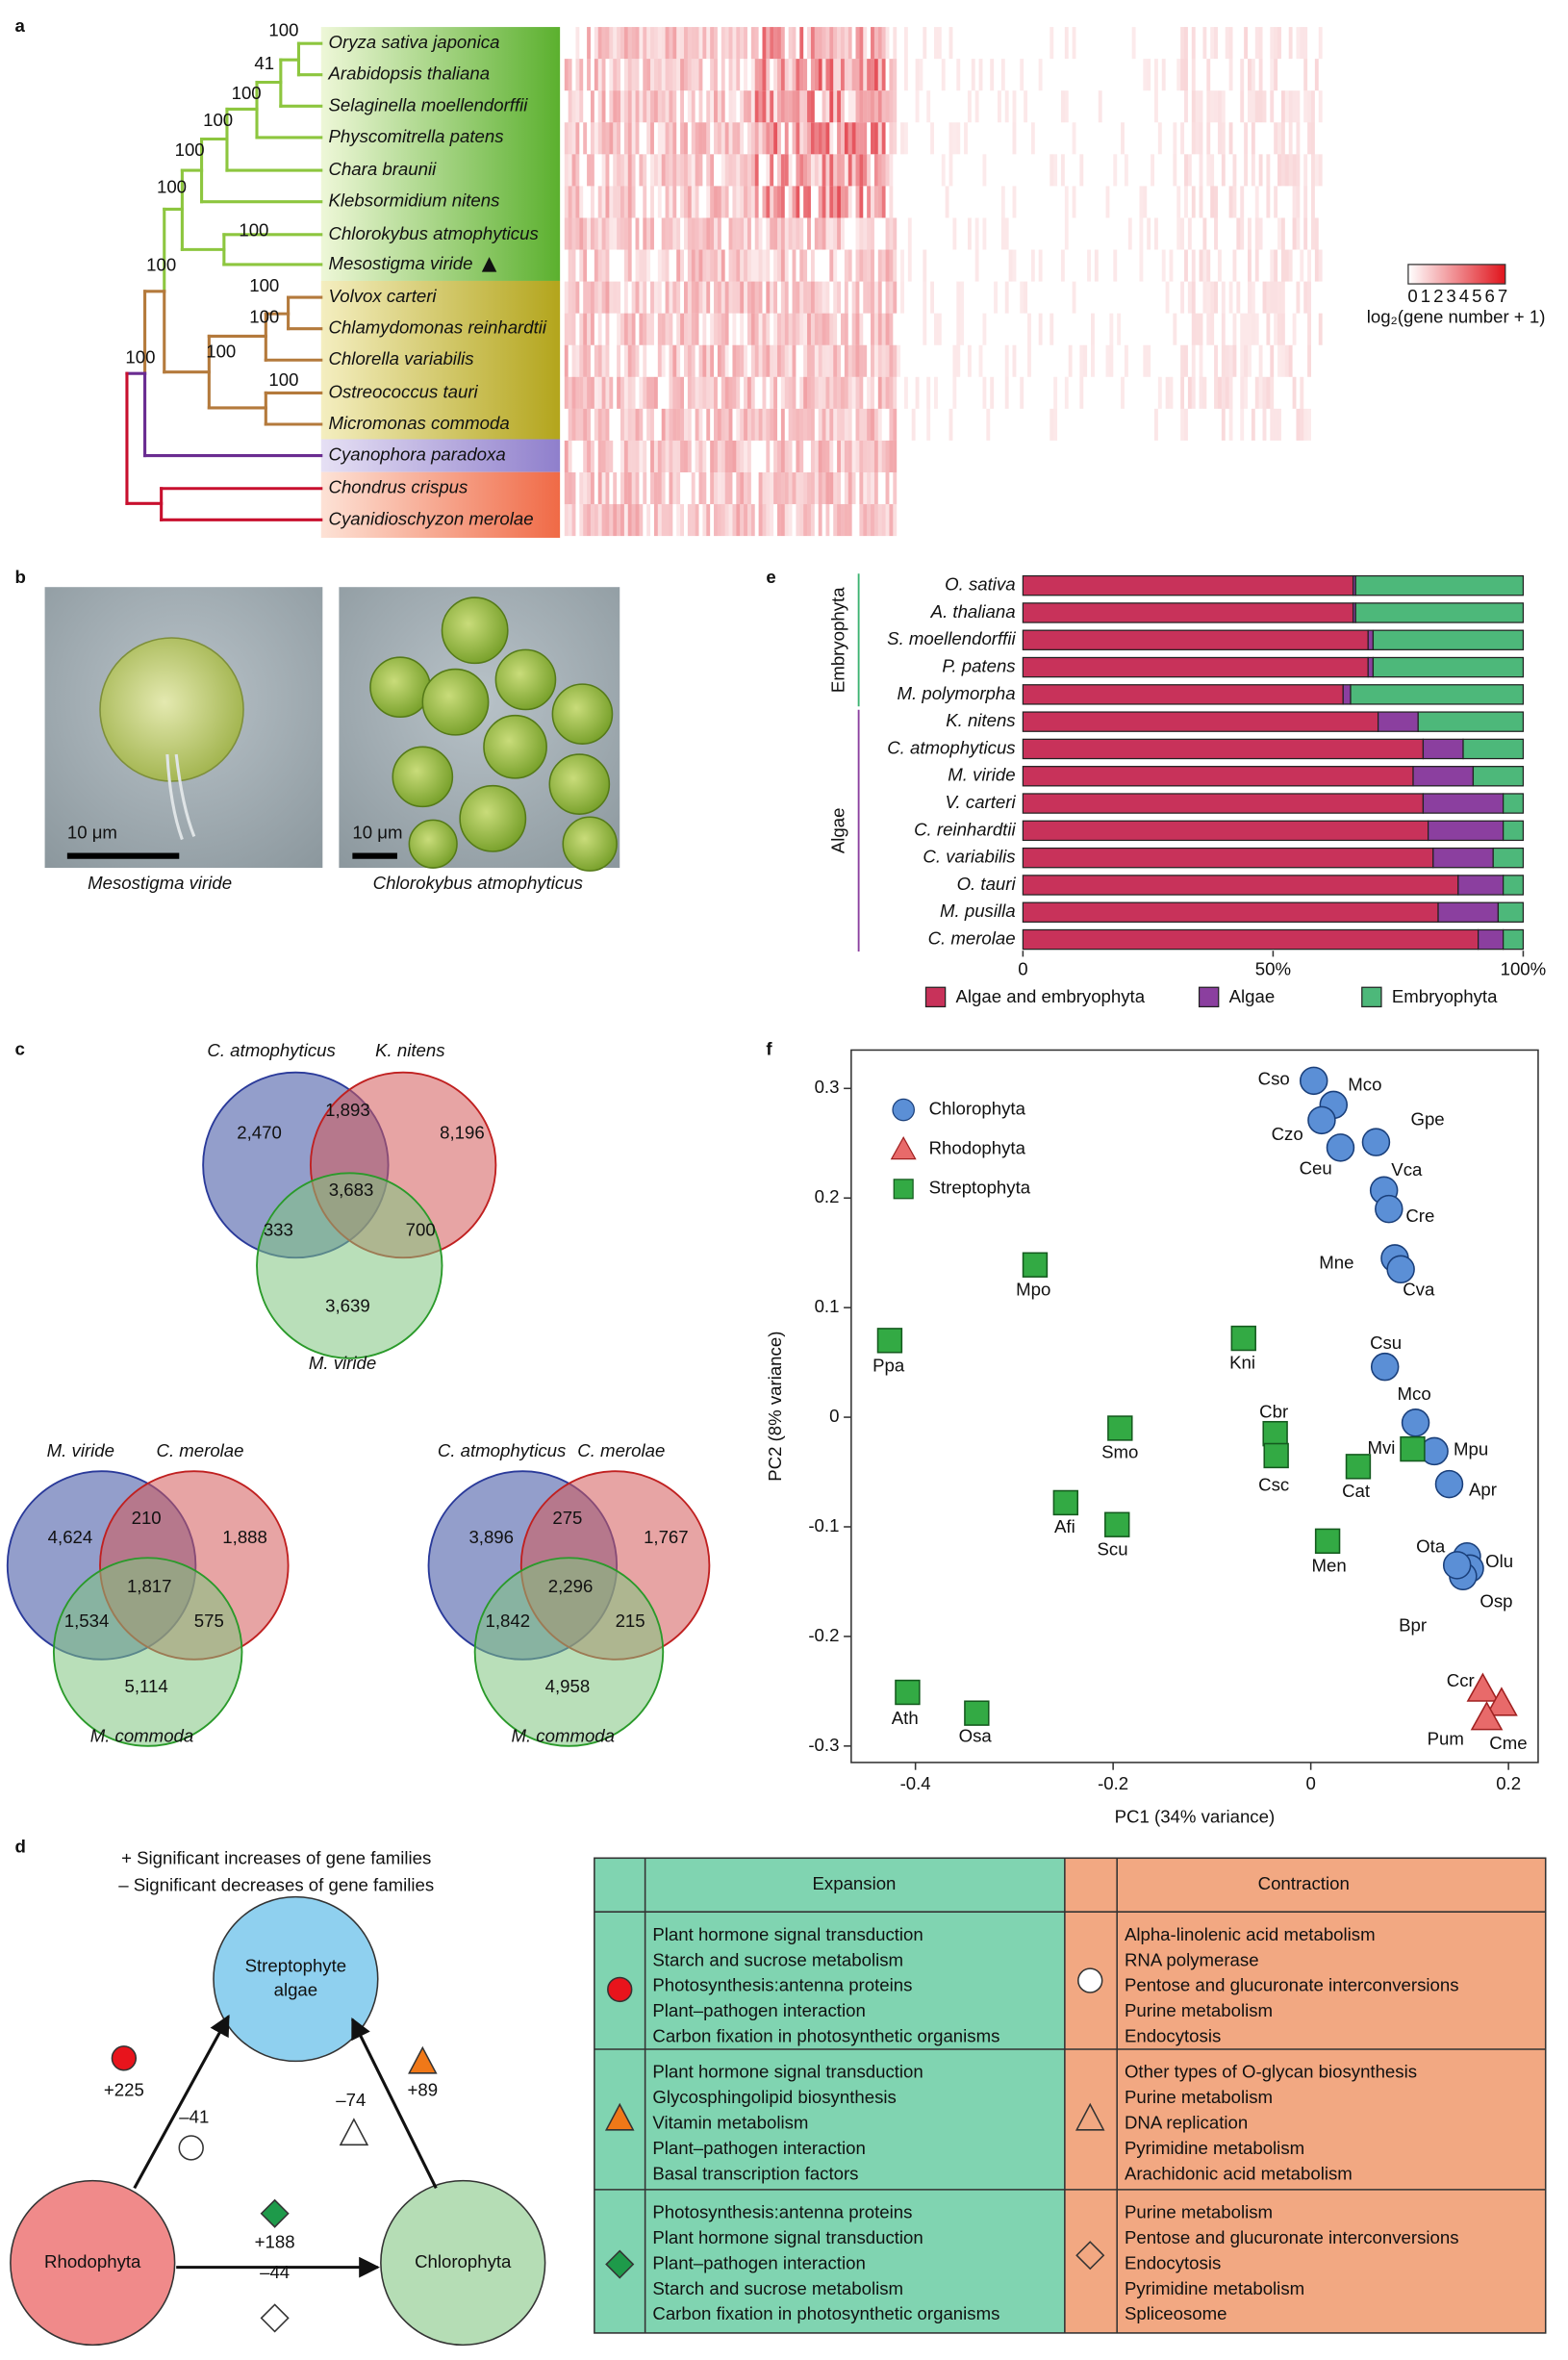  What do you see at coordinates (1218, 776) in the screenshot?
I see `bar-segment` at bounding box center [1218, 776].